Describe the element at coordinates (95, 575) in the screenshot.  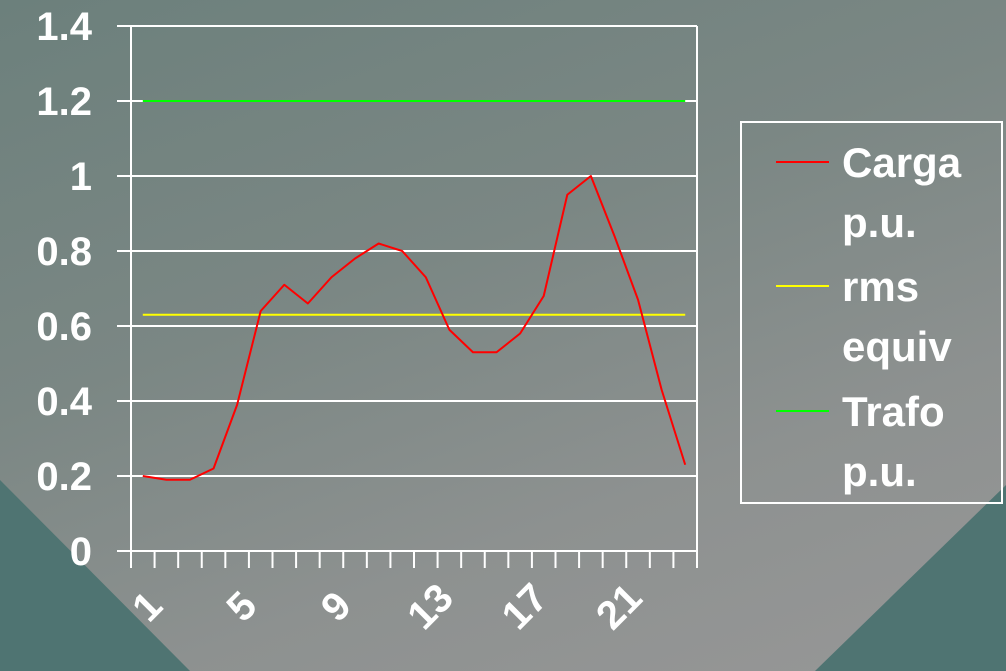
I see `background-corner-bottom-left` at that location.